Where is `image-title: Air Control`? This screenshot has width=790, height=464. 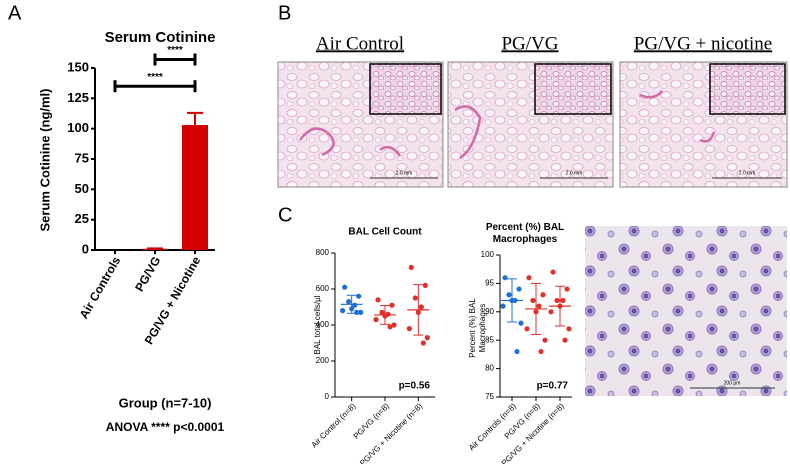
image-title: Air Control is located at coordinates (360, 43).